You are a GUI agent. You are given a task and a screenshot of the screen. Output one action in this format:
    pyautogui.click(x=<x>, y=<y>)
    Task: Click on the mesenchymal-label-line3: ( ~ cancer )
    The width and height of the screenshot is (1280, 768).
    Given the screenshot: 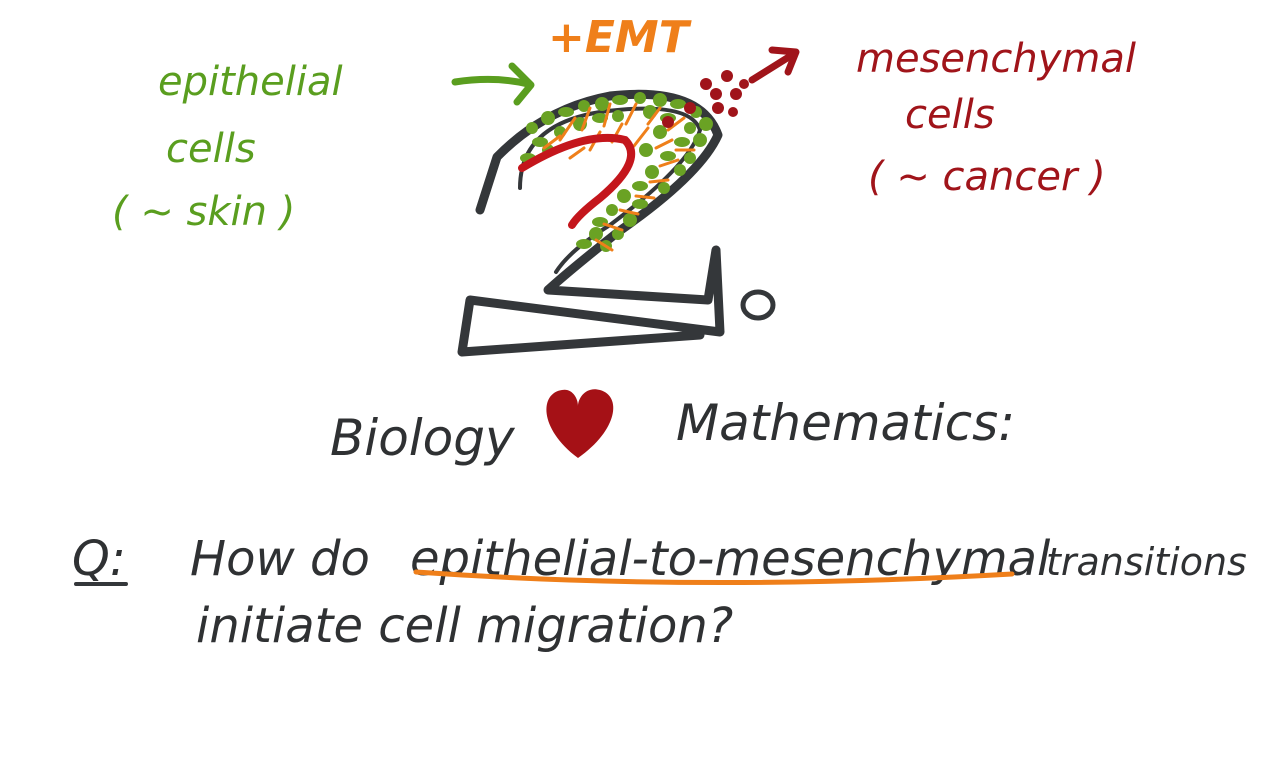 What is the action you would take?
    pyautogui.click(x=987, y=177)
    